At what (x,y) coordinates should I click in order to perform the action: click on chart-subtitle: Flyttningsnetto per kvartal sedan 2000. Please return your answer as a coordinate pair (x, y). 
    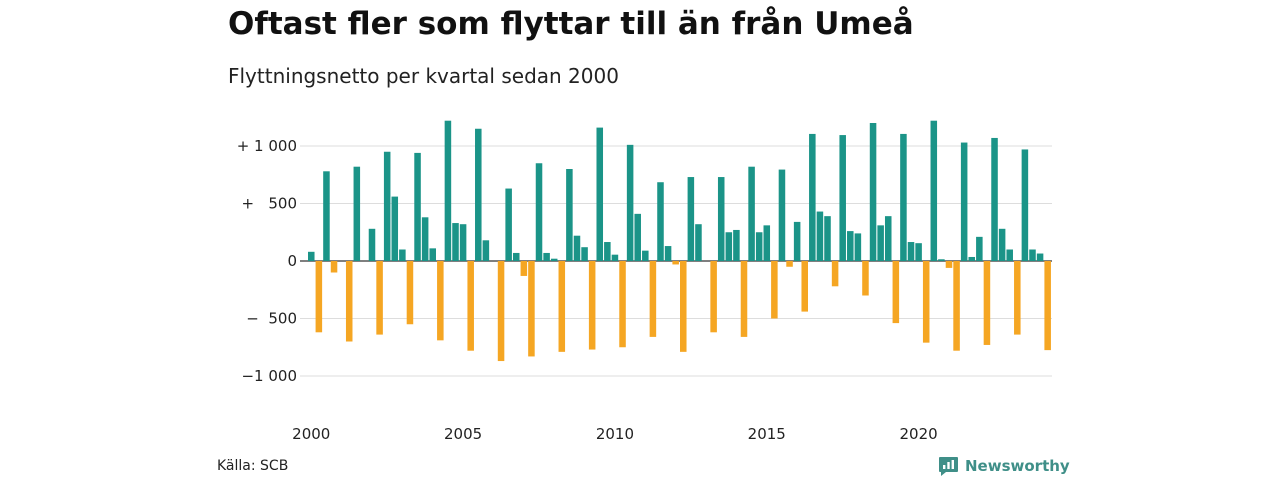
    Looking at the image, I should click on (423, 76).